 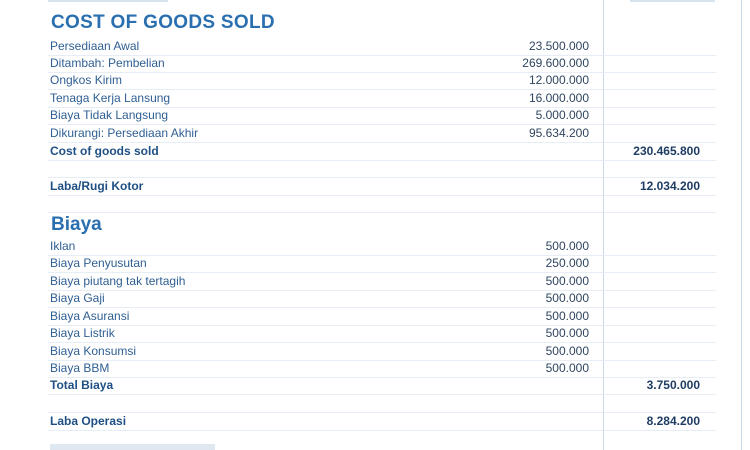 I want to click on row-label: Biaya Penyusutan, so click(x=98, y=263).